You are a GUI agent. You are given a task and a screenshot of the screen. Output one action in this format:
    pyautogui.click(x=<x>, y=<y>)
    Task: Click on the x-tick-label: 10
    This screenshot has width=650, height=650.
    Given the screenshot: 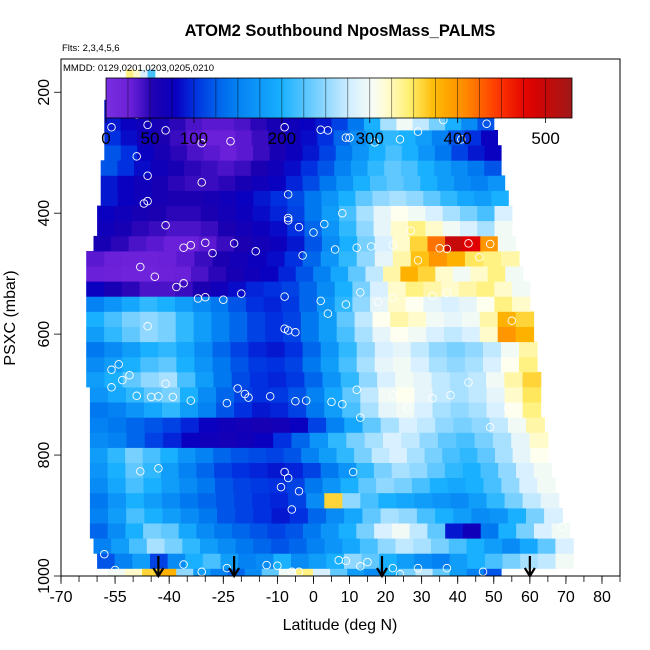 What is the action you would take?
    pyautogui.click(x=350, y=597)
    